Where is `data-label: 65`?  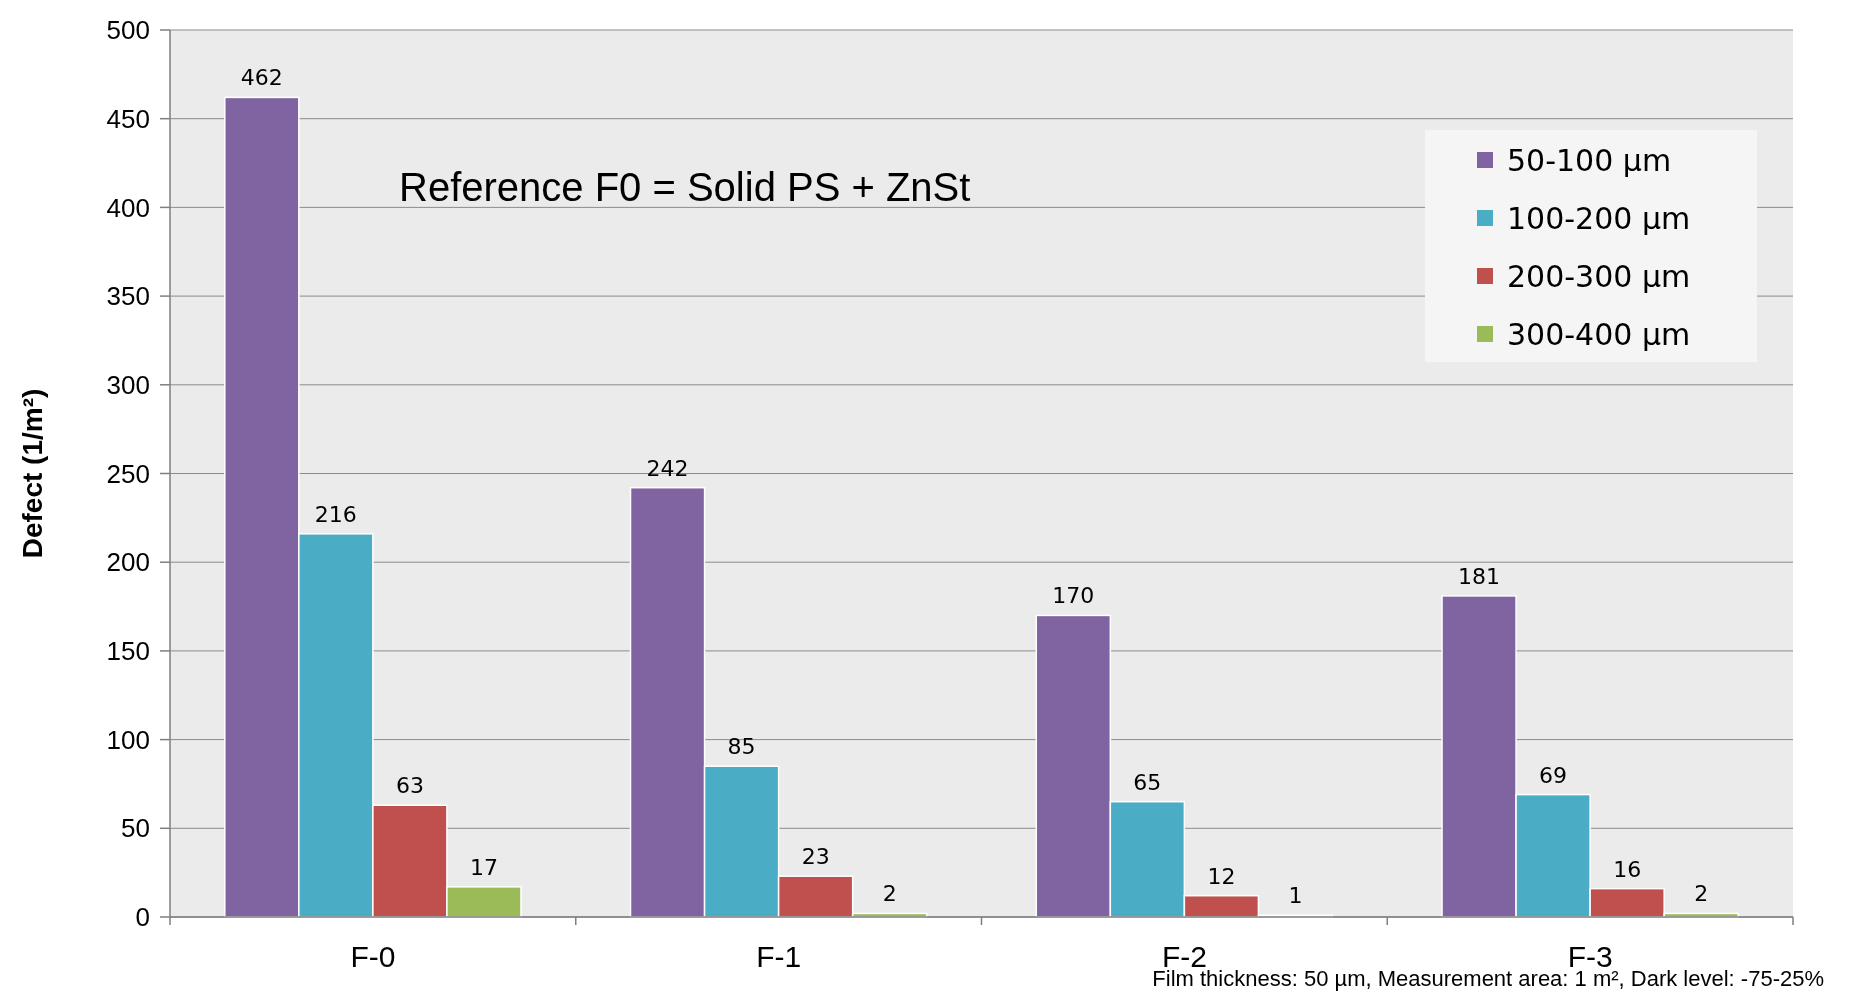 data-label: 65 is located at coordinates (1147, 782).